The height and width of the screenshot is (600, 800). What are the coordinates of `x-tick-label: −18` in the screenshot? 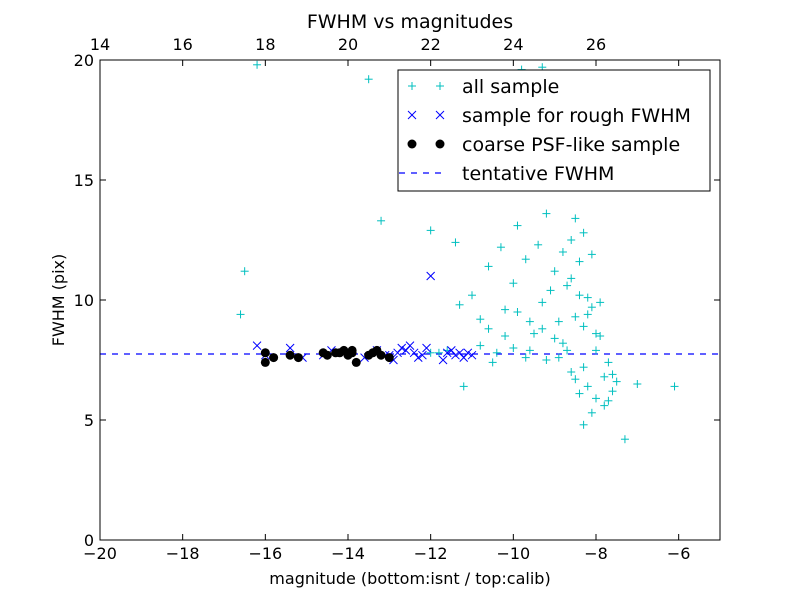 It's located at (183, 553).